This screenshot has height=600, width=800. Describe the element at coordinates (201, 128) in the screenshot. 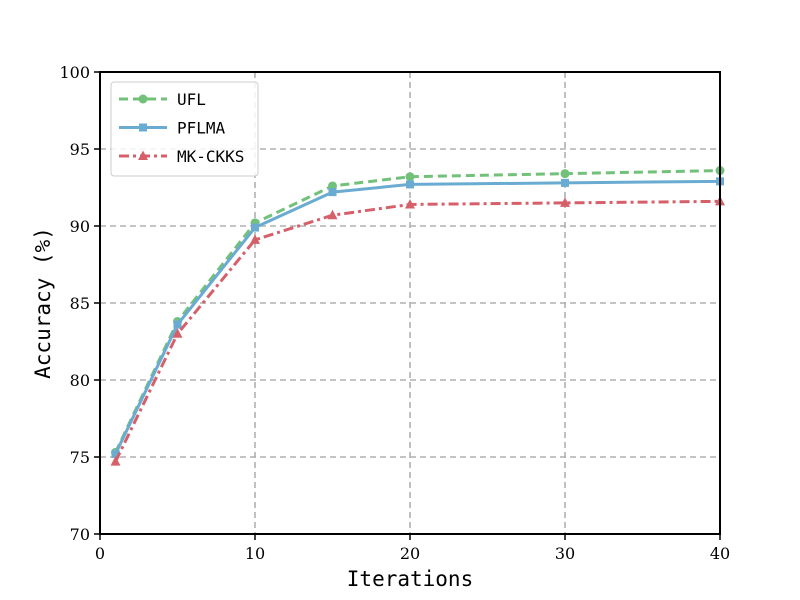

I see `legend-label: PFLMA` at that location.